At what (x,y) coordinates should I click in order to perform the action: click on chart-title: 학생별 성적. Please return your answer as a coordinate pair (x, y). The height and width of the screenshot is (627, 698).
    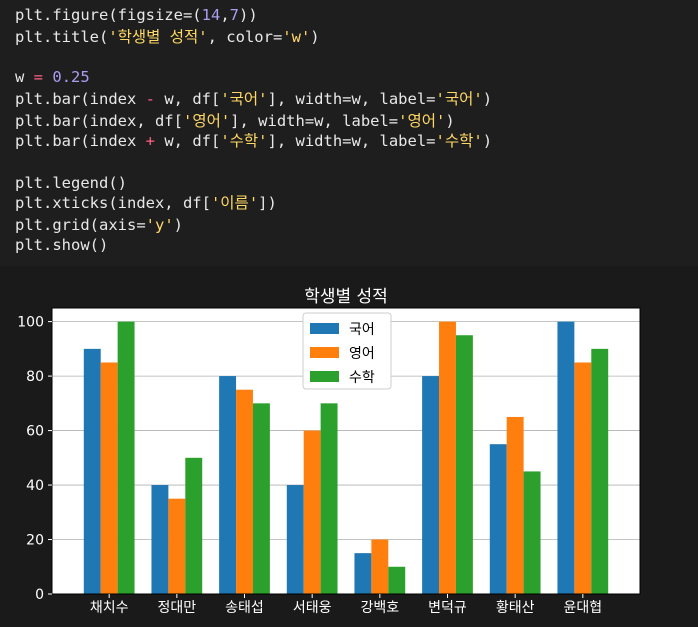
    Looking at the image, I should click on (346, 297).